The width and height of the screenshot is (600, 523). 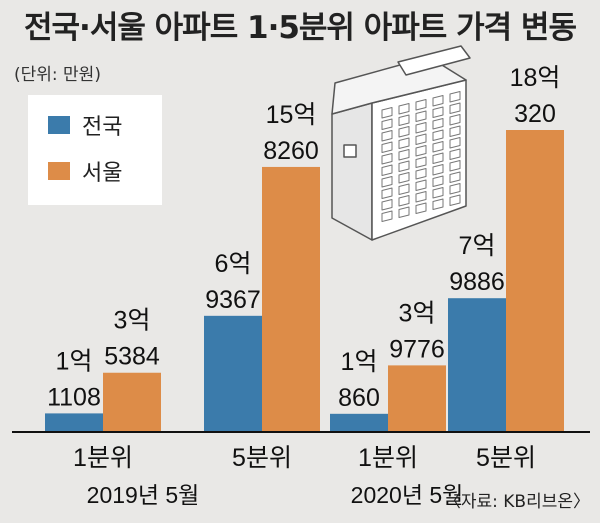 I want to click on legend: 전국 서울, so click(x=95, y=150).